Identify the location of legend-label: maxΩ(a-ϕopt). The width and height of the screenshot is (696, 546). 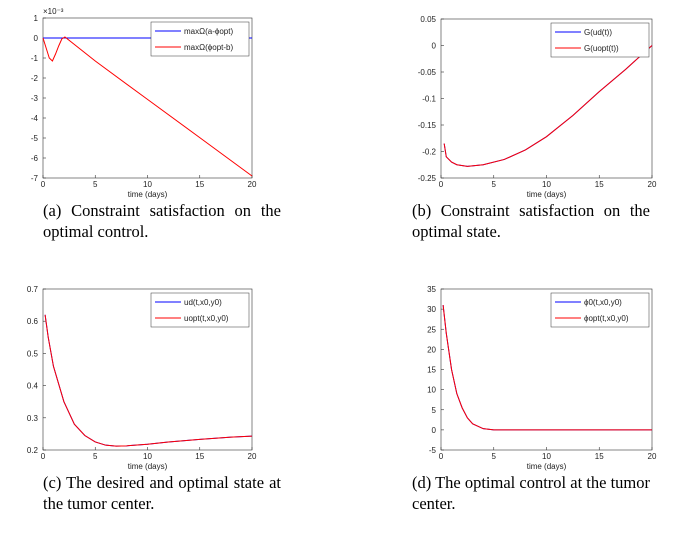
(208, 31).